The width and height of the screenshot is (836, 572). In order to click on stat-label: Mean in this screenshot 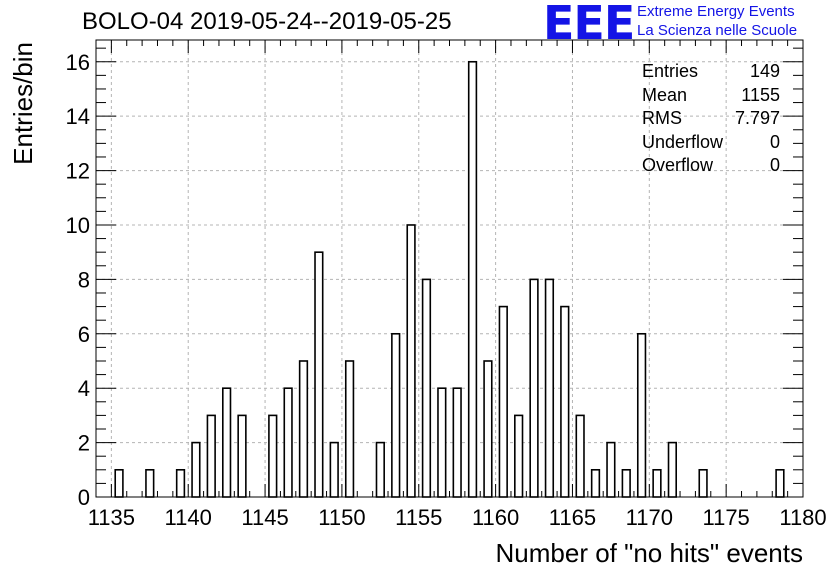, I will do `click(665, 94)`.